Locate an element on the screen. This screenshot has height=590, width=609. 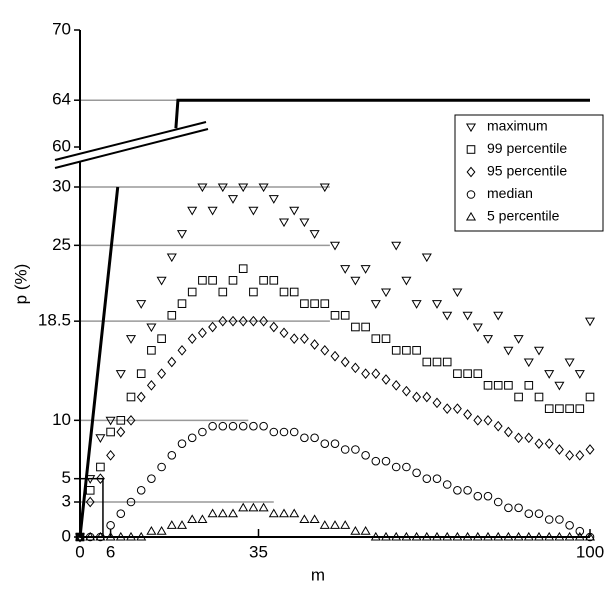
x-axis-label: m is located at coordinates (318, 574).